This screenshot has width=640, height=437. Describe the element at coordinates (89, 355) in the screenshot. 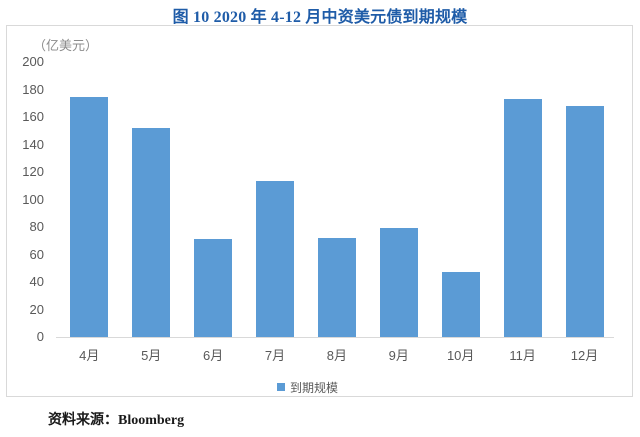

I see `x-tick-label: 4月` at that location.